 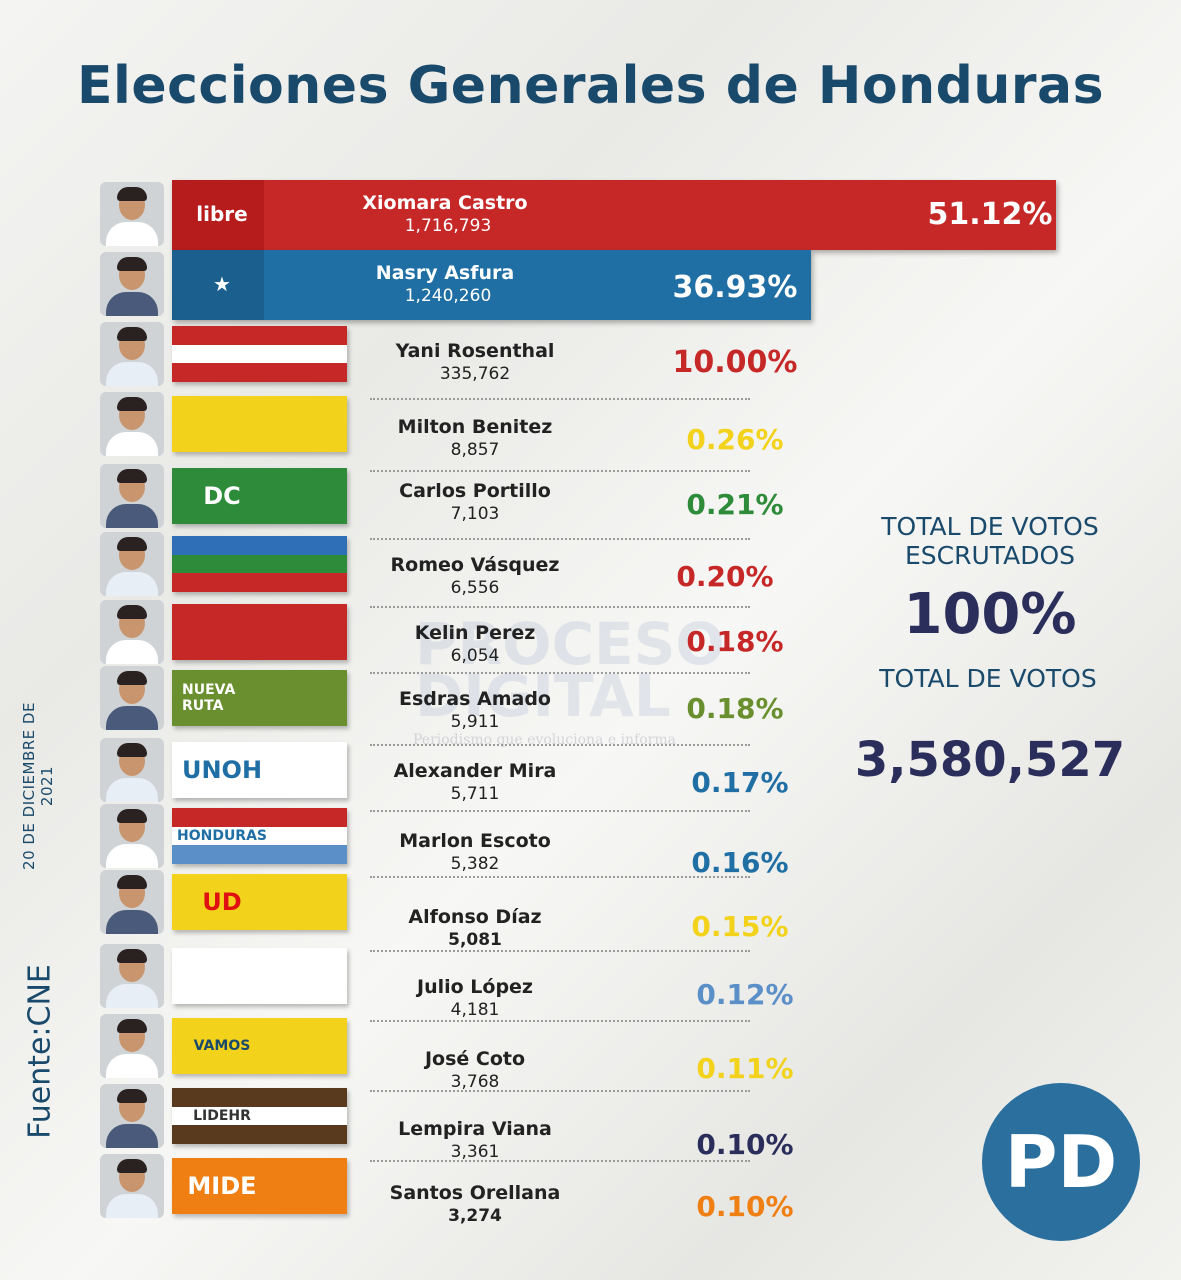 I want to click on candidate-votes-jose-coto: 3,768, so click(x=475, y=1082).